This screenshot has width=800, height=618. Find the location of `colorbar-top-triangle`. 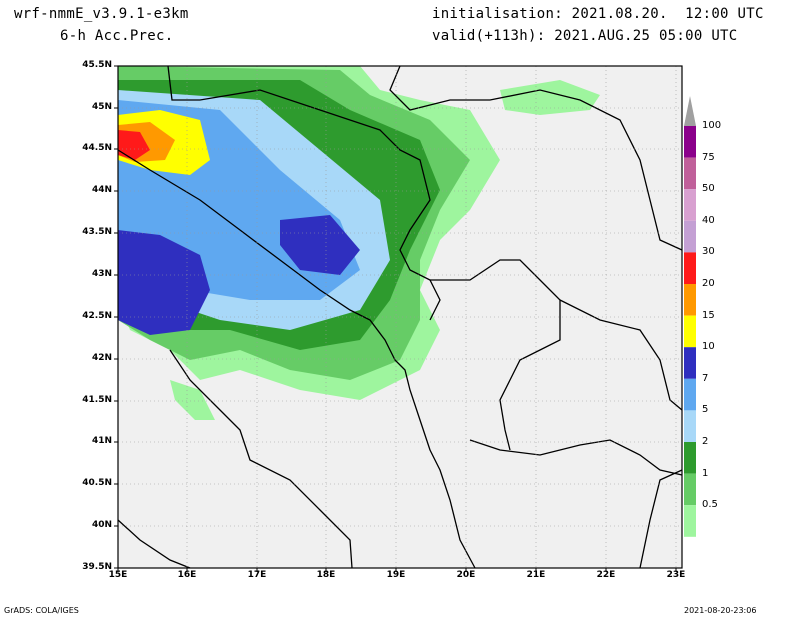

colorbar-top-triangle is located at coordinates (690, 111).